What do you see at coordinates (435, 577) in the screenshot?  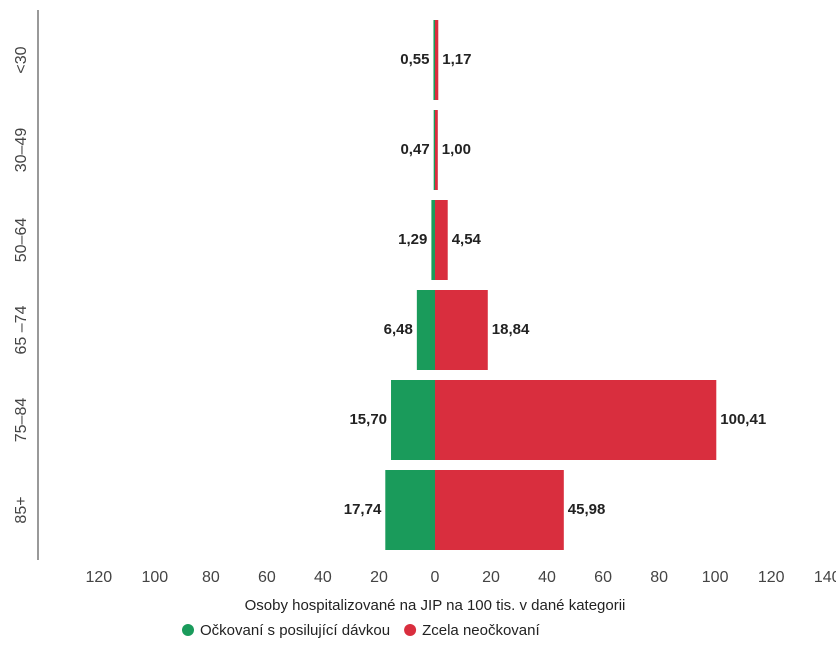 I see `x-tick-label: 0` at bounding box center [435, 577].